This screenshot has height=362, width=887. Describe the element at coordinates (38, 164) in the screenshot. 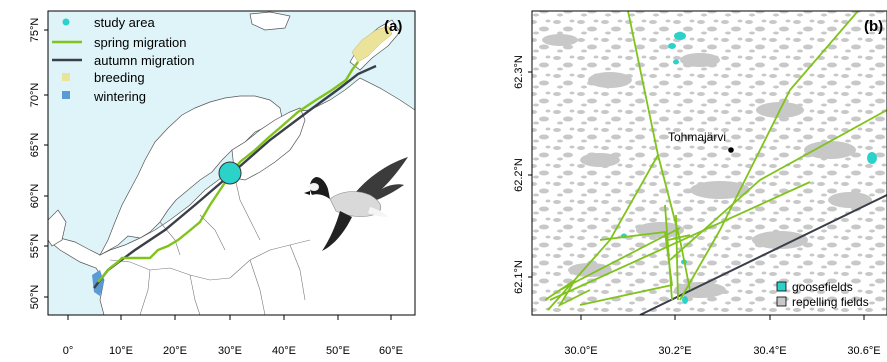

I see `panel-a-y-axis: 50°N 55°N 60°N 65°N 70°N 75°N` at that location.